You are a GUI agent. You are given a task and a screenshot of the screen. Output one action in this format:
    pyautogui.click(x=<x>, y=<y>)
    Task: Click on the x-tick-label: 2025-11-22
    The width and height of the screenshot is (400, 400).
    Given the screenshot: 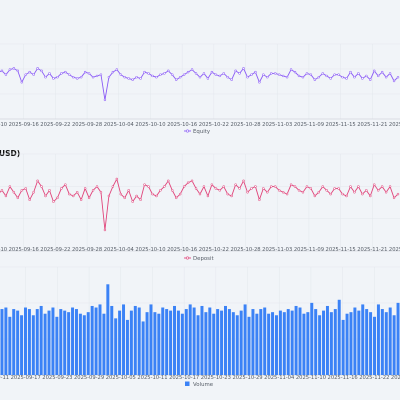 What is the action you would take?
    pyautogui.click(x=374, y=378)
    